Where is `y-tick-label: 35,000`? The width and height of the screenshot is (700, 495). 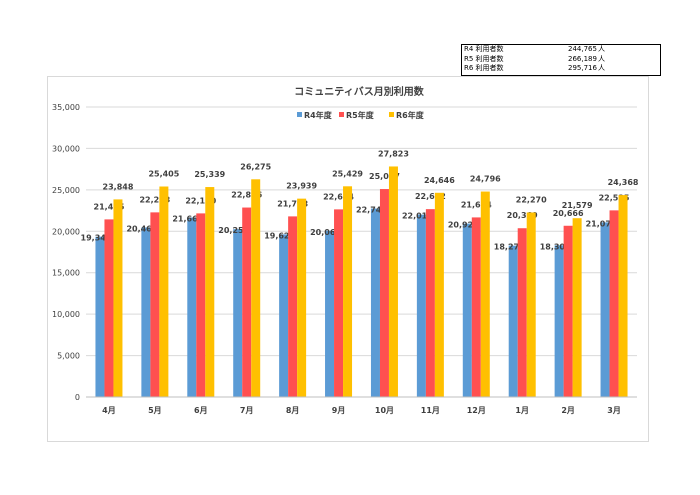
y-tick-label: 35,000 is located at coordinates (66, 107).